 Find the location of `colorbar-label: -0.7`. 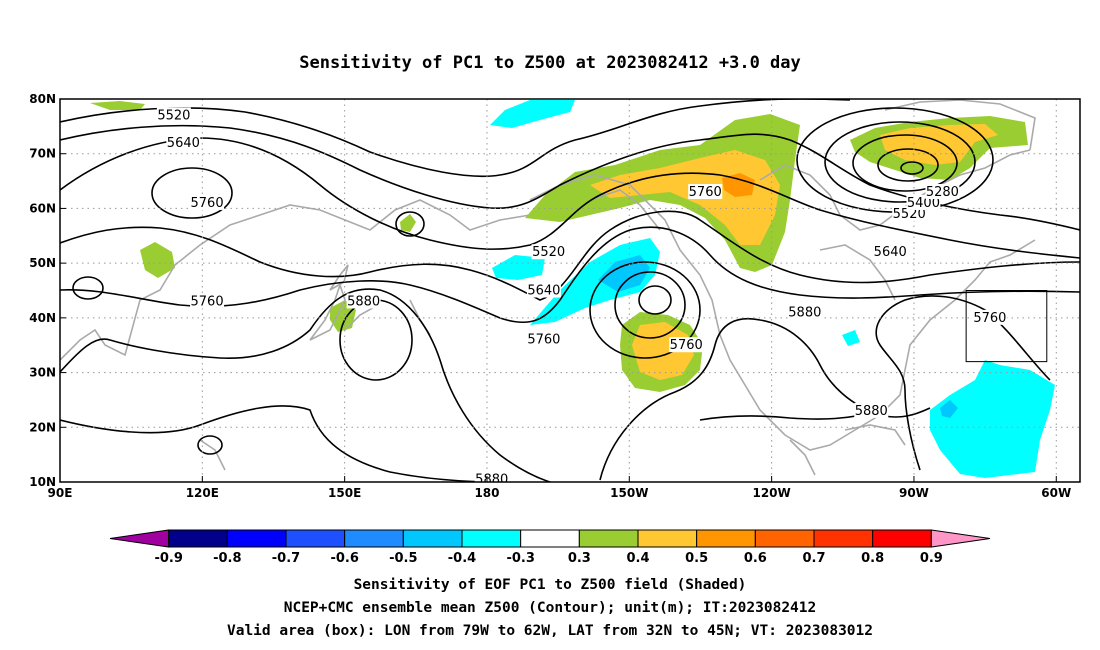

colorbar-label: -0.7 is located at coordinates (286, 558).